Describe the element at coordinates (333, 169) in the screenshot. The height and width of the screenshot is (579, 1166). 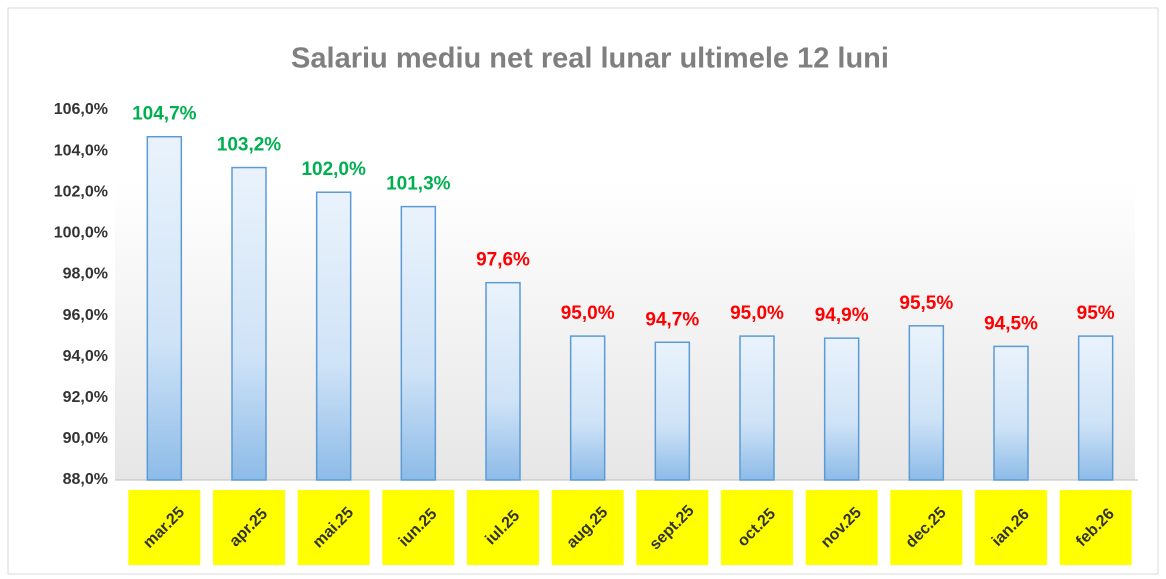
I see `value-label: 102,0%` at that location.